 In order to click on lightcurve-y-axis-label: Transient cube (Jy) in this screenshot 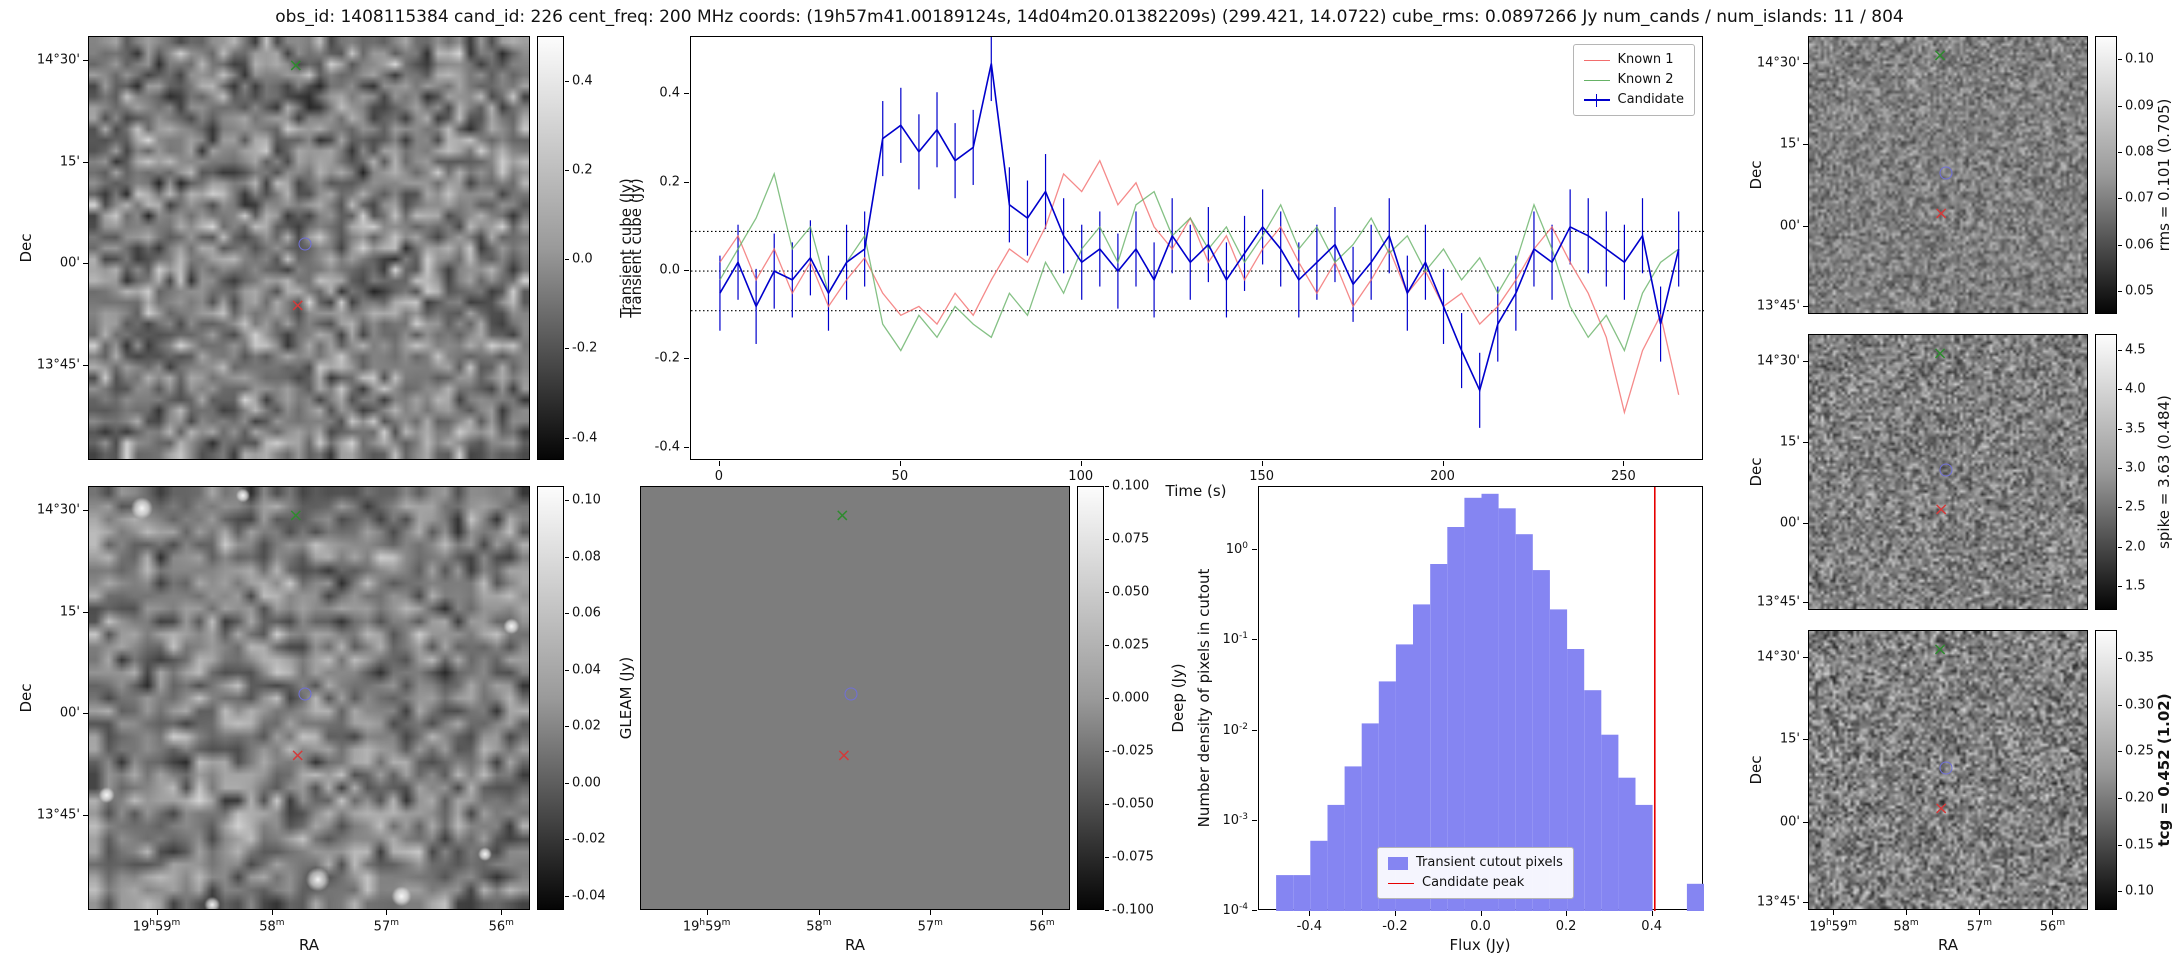, I will do `click(636, 248)`.